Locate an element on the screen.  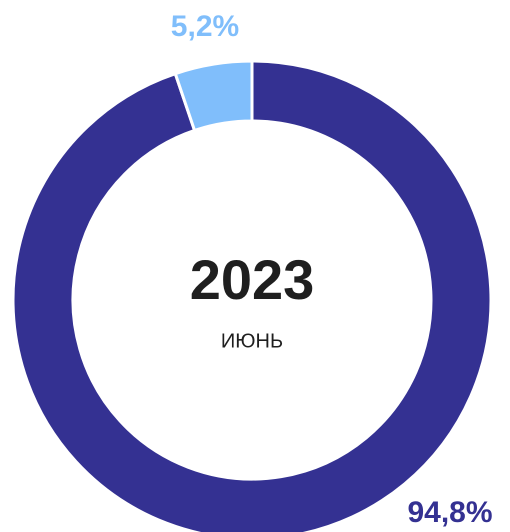
donut-segment is located at coordinates (213, 96).